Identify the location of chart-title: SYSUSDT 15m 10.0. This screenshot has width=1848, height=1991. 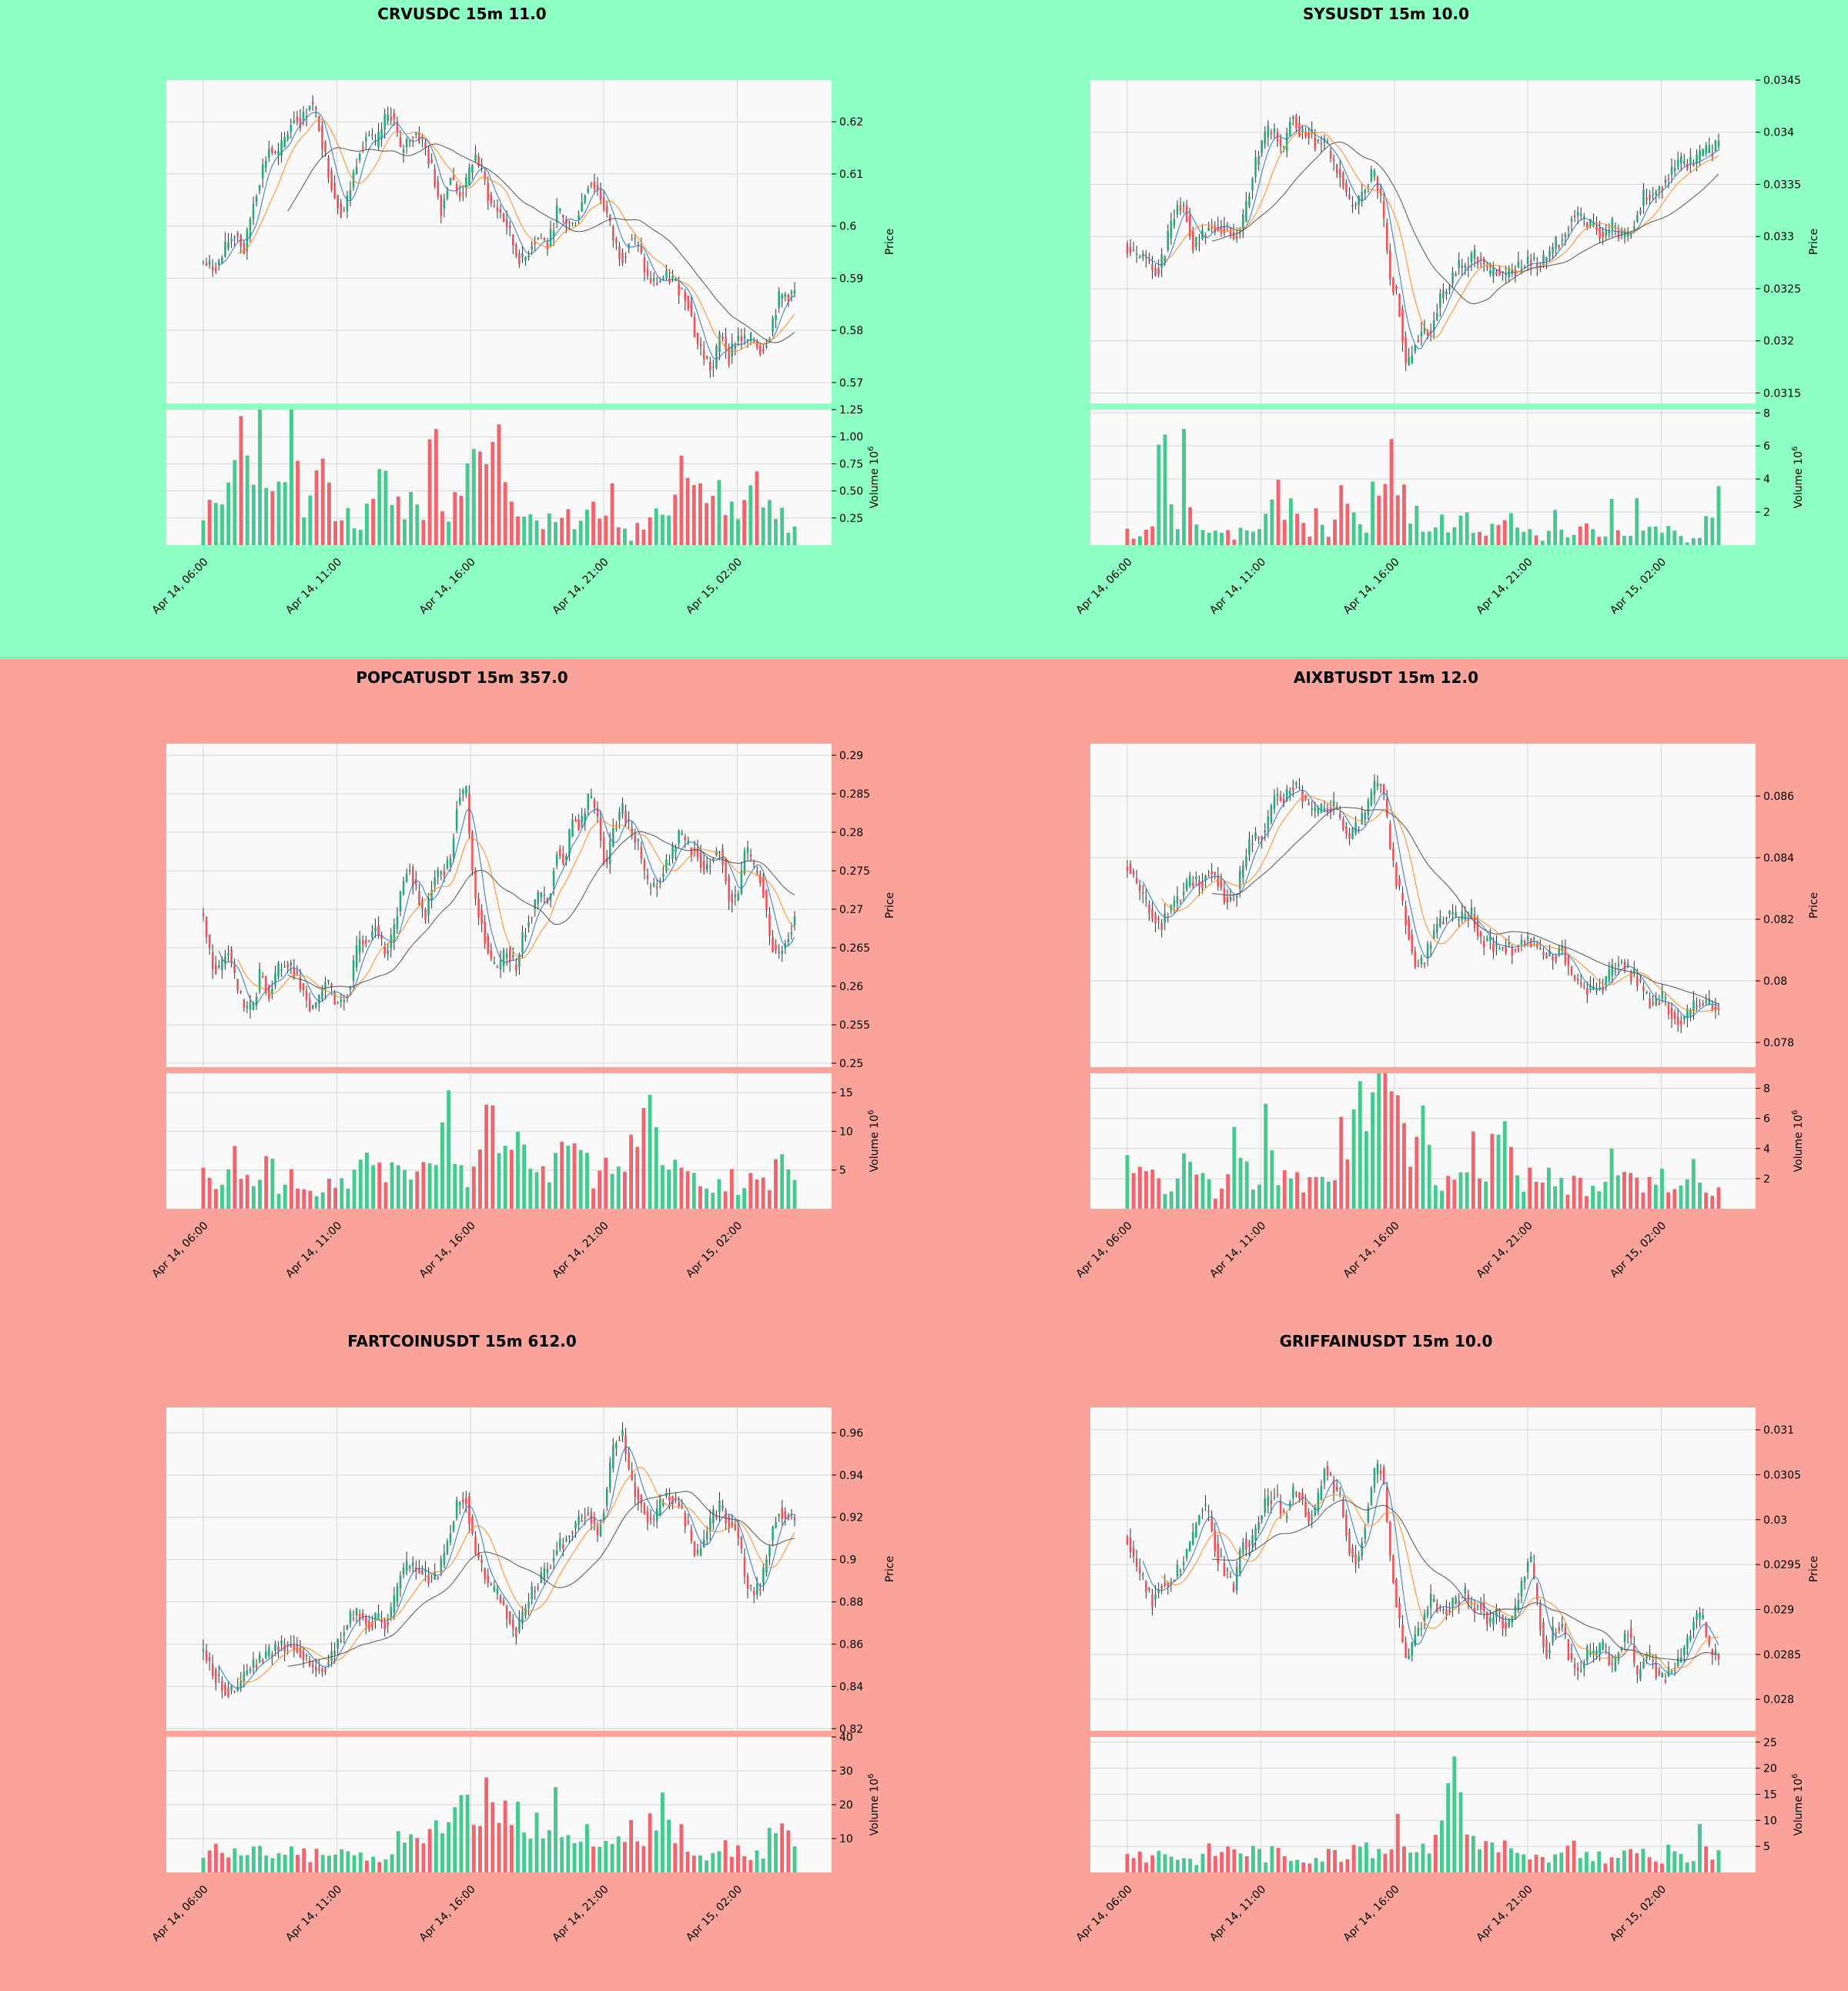
(1386, 14).